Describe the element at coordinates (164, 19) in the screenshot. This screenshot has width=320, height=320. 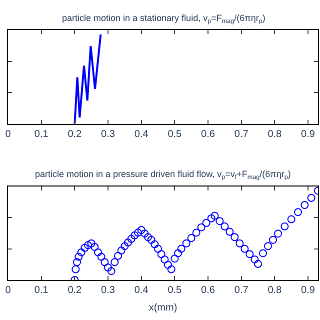
I see `chart-title: particle motion in a stationary fluid, v$_{p}$=F$_{mag}$/(6πηr$_{p}$)` at that location.